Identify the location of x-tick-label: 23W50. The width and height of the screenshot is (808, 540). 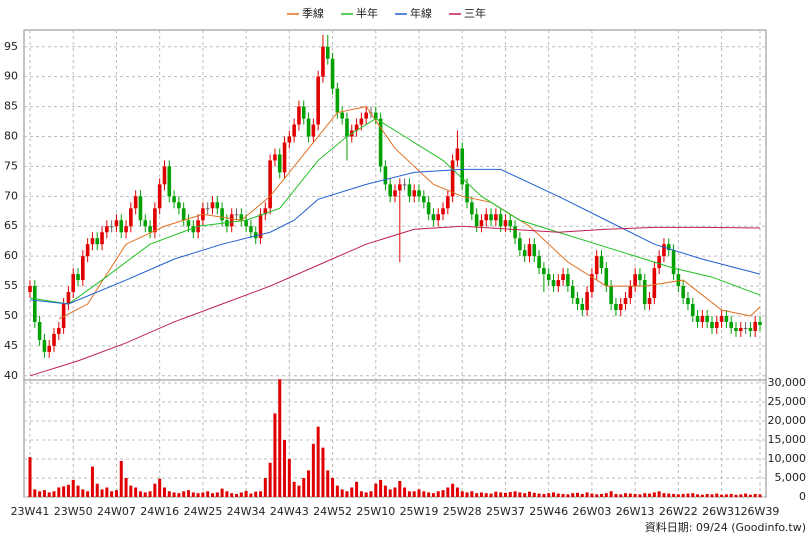
(73, 511).